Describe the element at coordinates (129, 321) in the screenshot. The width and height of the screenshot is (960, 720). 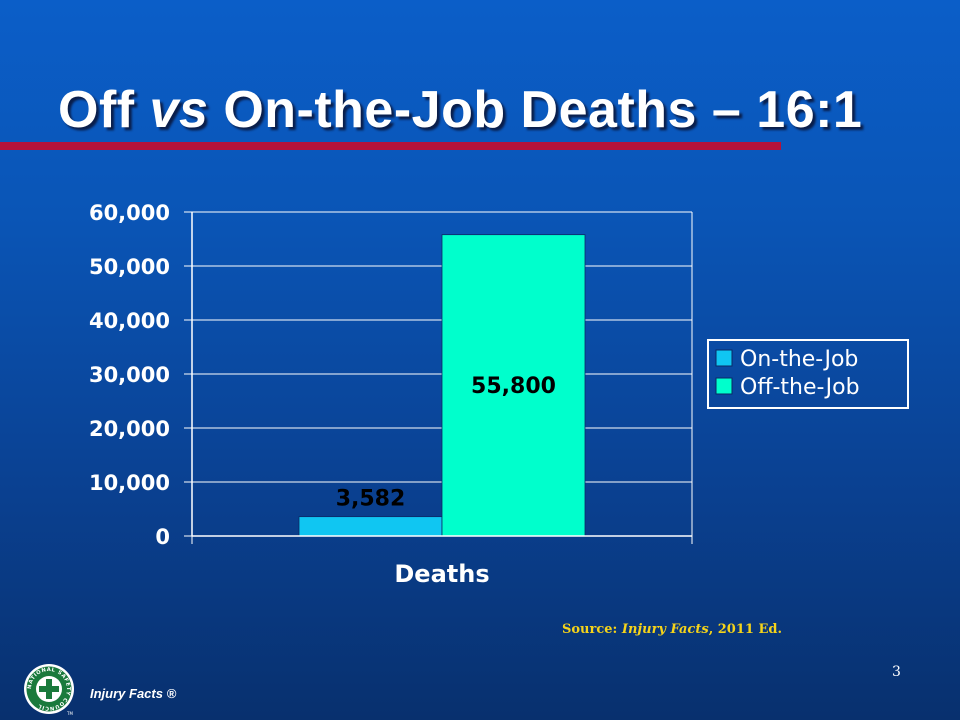
I see `y-tick-label: 40,000` at that location.